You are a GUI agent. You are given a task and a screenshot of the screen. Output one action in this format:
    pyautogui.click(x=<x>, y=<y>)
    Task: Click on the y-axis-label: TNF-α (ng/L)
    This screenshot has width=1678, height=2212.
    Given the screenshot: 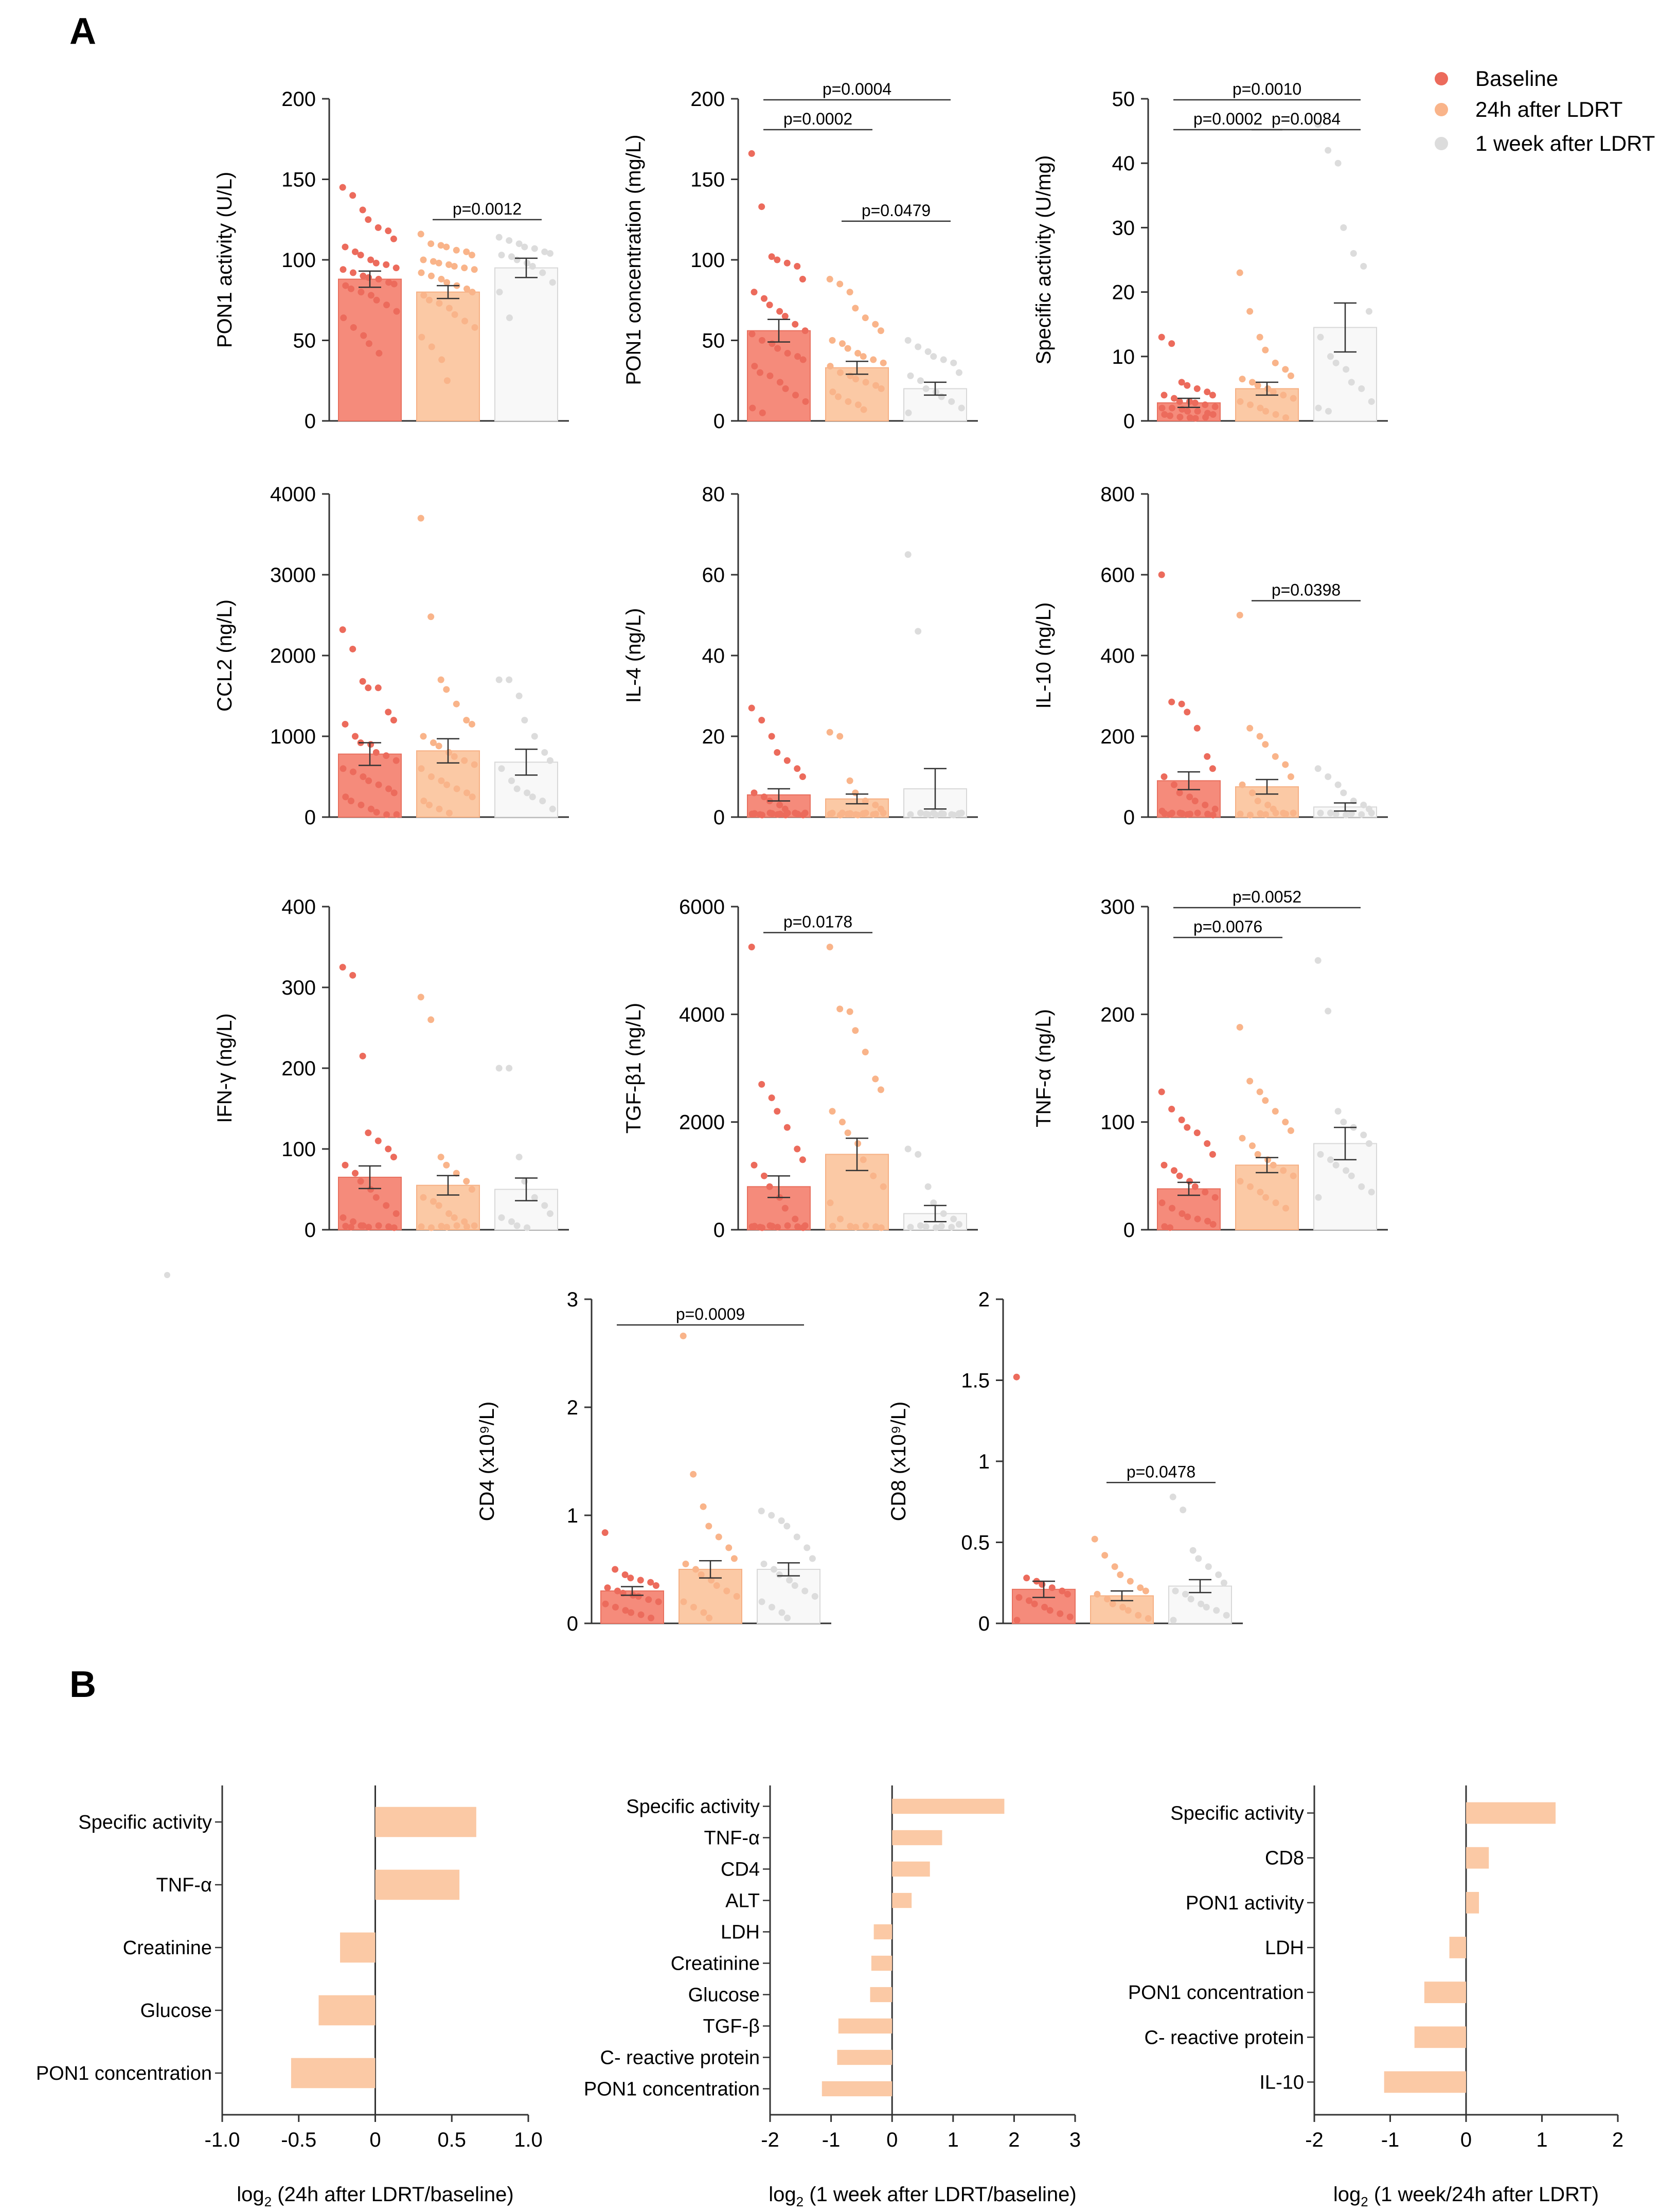 What is the action you would take?
    pyautogui.click(x=1043, y=1068)
    